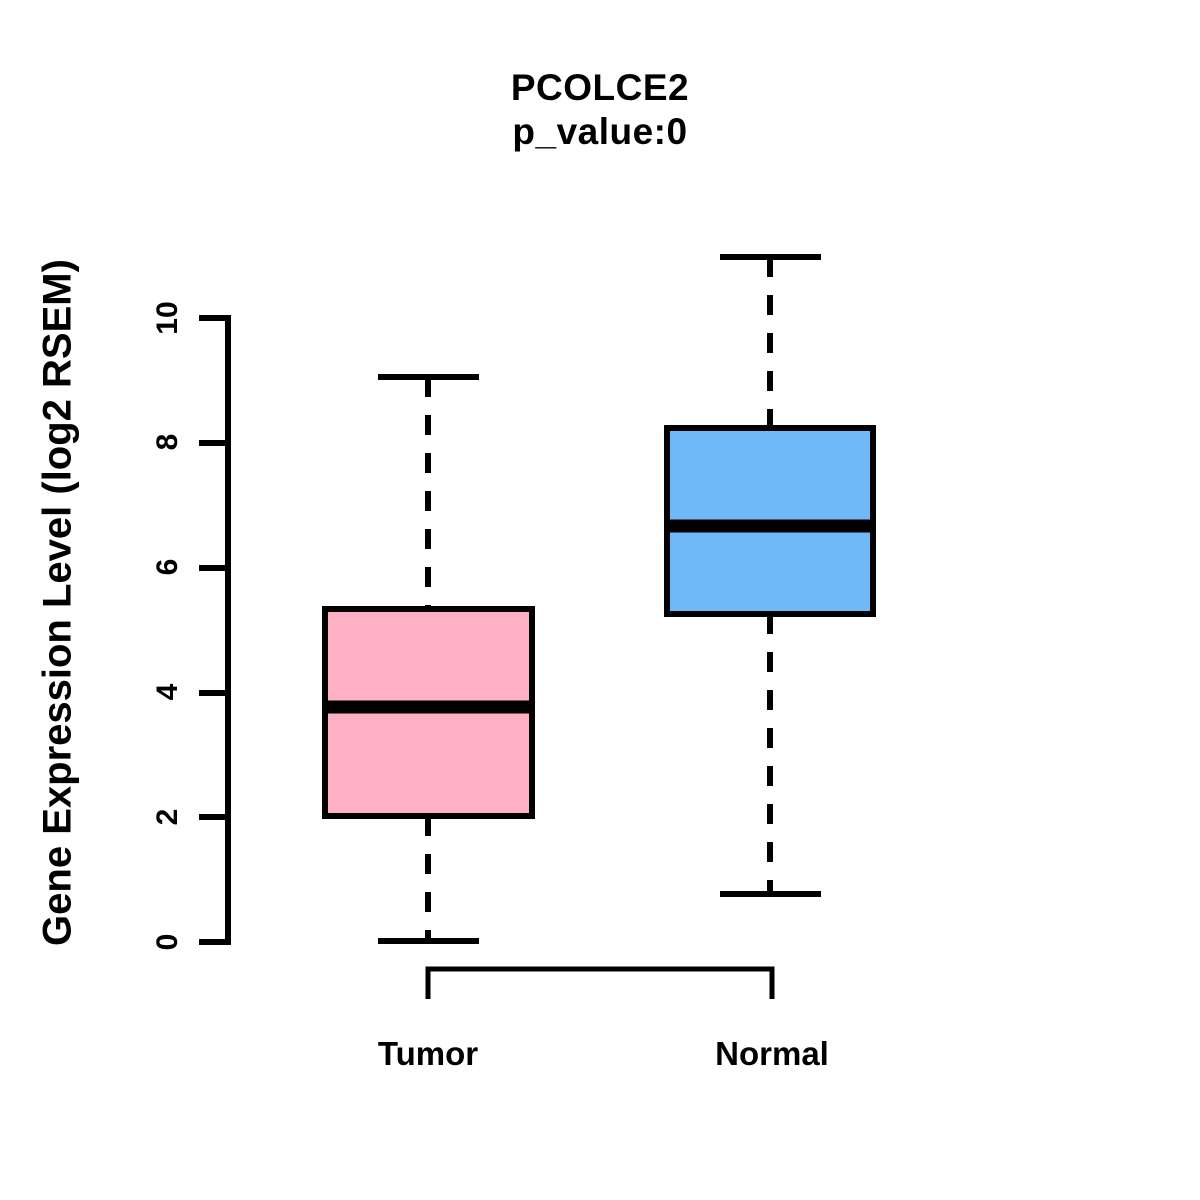 The height and width of the screenshot is (1200, 1200). Describe the element at coordinates (428, 659) in the screenshot. I see `box-tumor` at that location.